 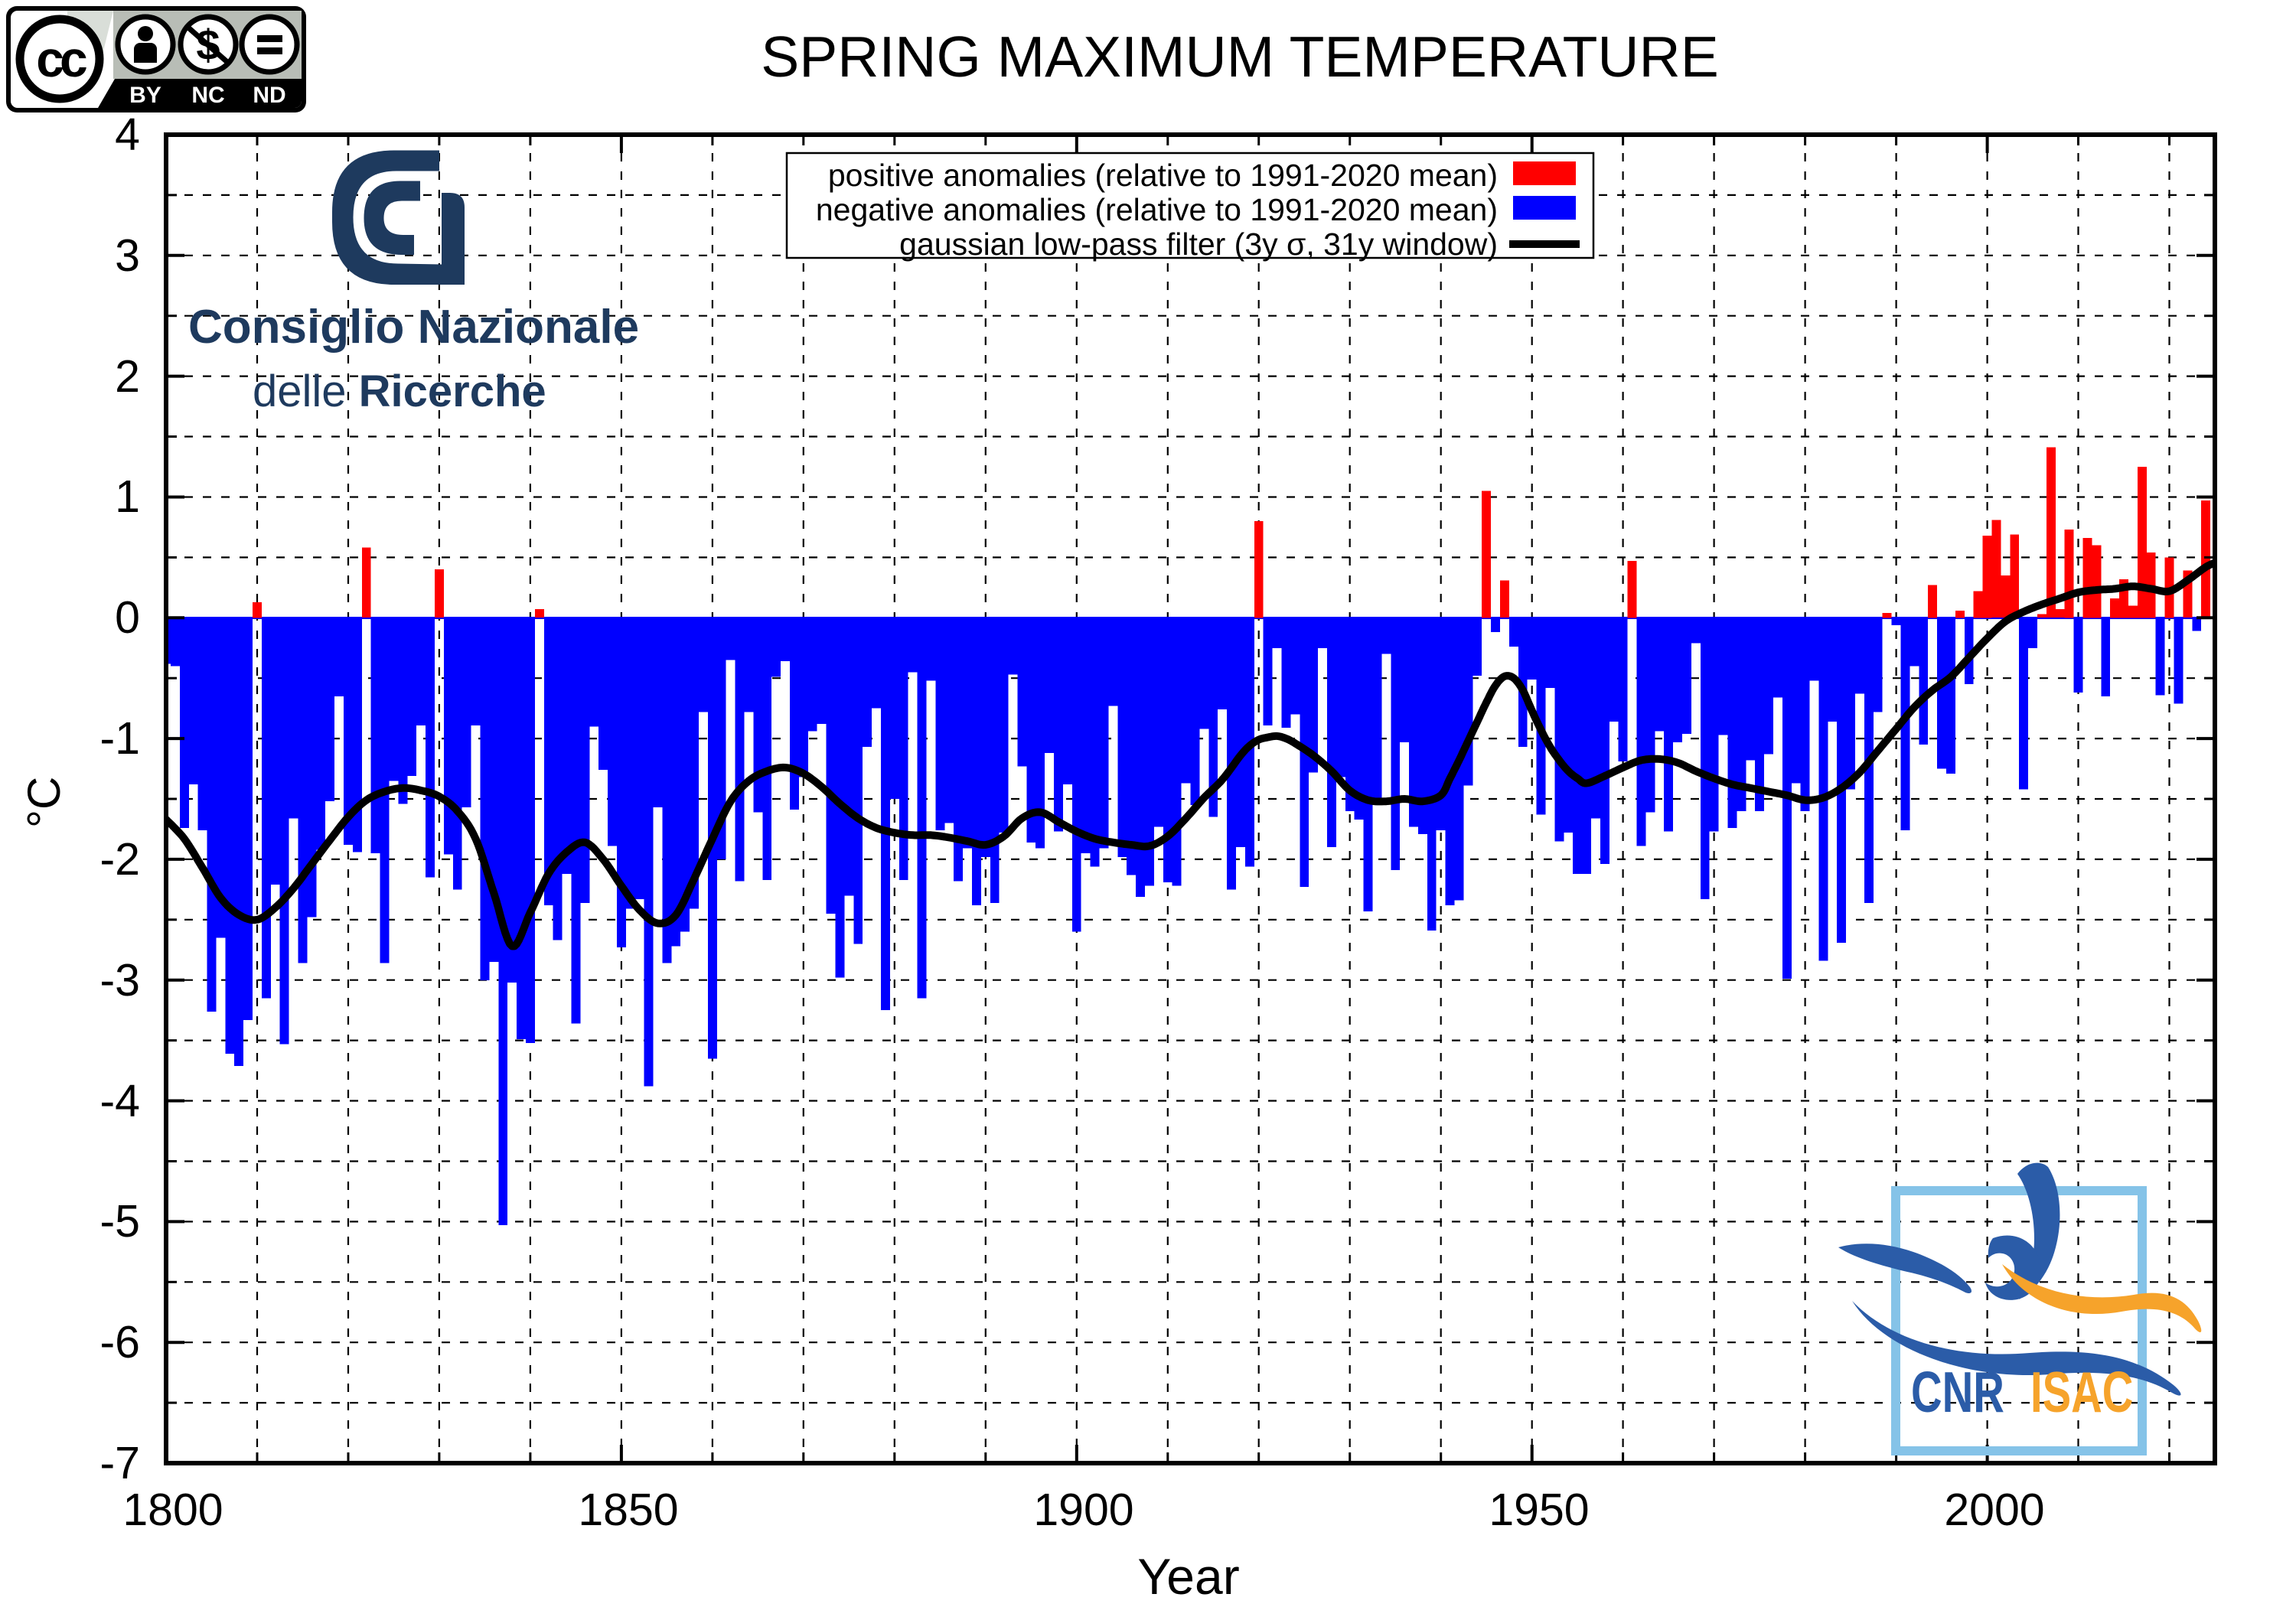 I want to click on svg-text: CNR, so click(x=1957, y=1393).